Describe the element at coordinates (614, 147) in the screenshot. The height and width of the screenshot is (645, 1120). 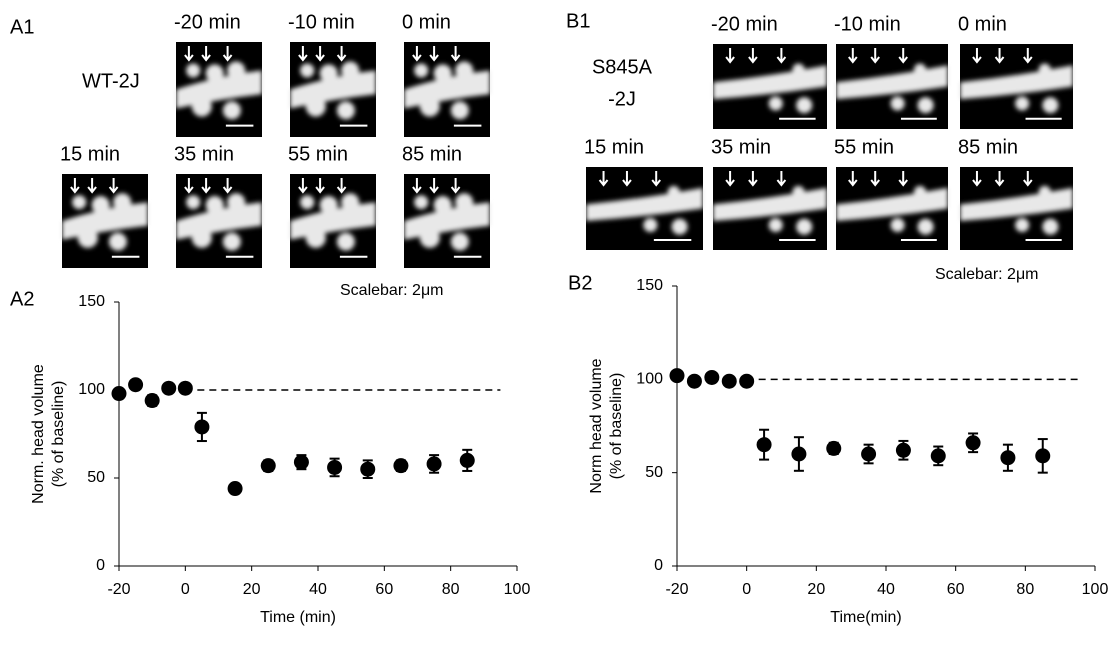
I see `time-label: 15 min` at that location.